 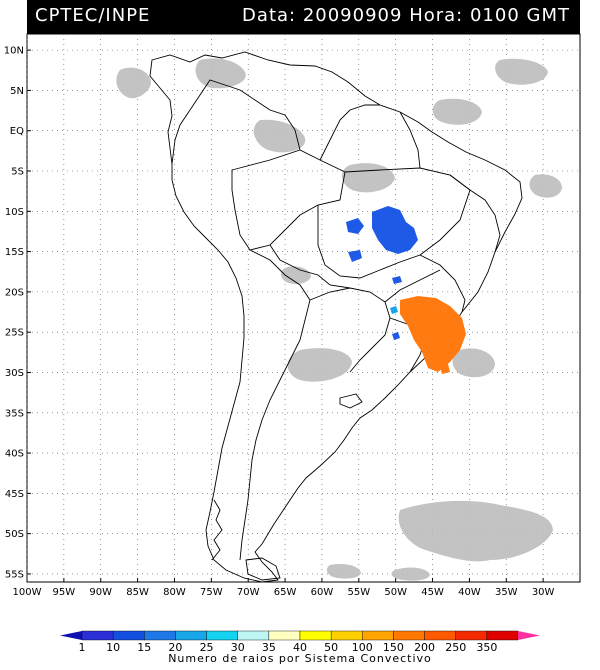 I want to click on lat-tick-label: 15S, so click(x=14, y=252).